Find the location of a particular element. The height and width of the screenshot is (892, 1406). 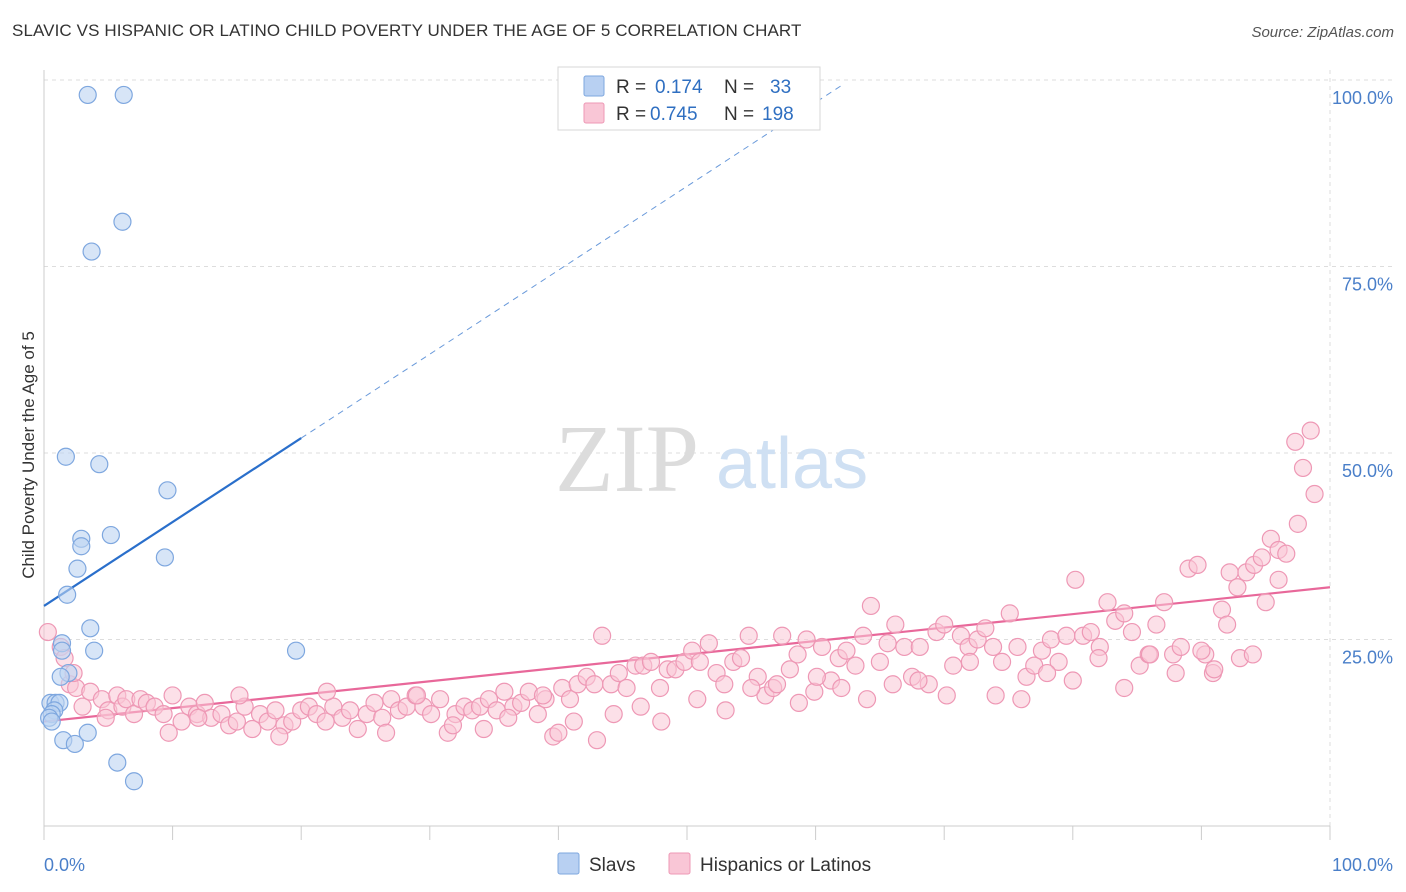

legend-swatch-slavs is located at coordinates (594, 86).